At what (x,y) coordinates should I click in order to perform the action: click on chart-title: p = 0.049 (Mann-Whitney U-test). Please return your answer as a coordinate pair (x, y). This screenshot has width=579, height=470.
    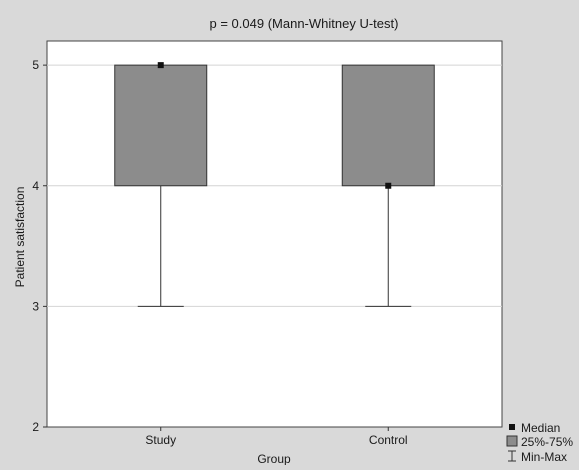
    Looking at the image, I should click on (304, 23).